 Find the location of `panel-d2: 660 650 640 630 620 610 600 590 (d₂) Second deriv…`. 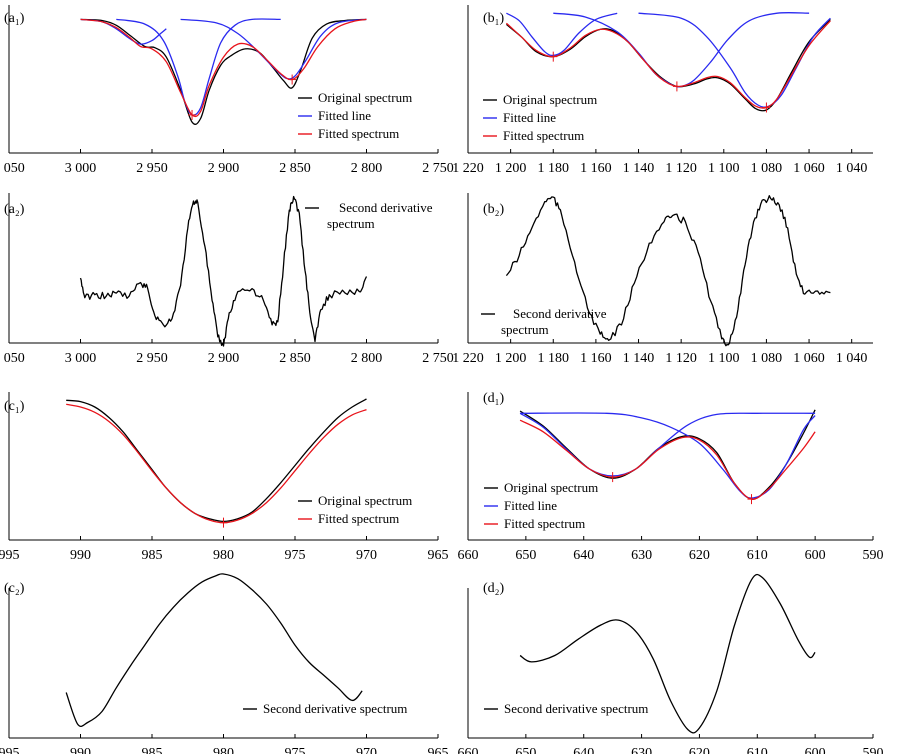

panel-d2: 660 650 640 630 620 610 600 590 (d₂) Second deriv… is located at coordinates (671, 663).